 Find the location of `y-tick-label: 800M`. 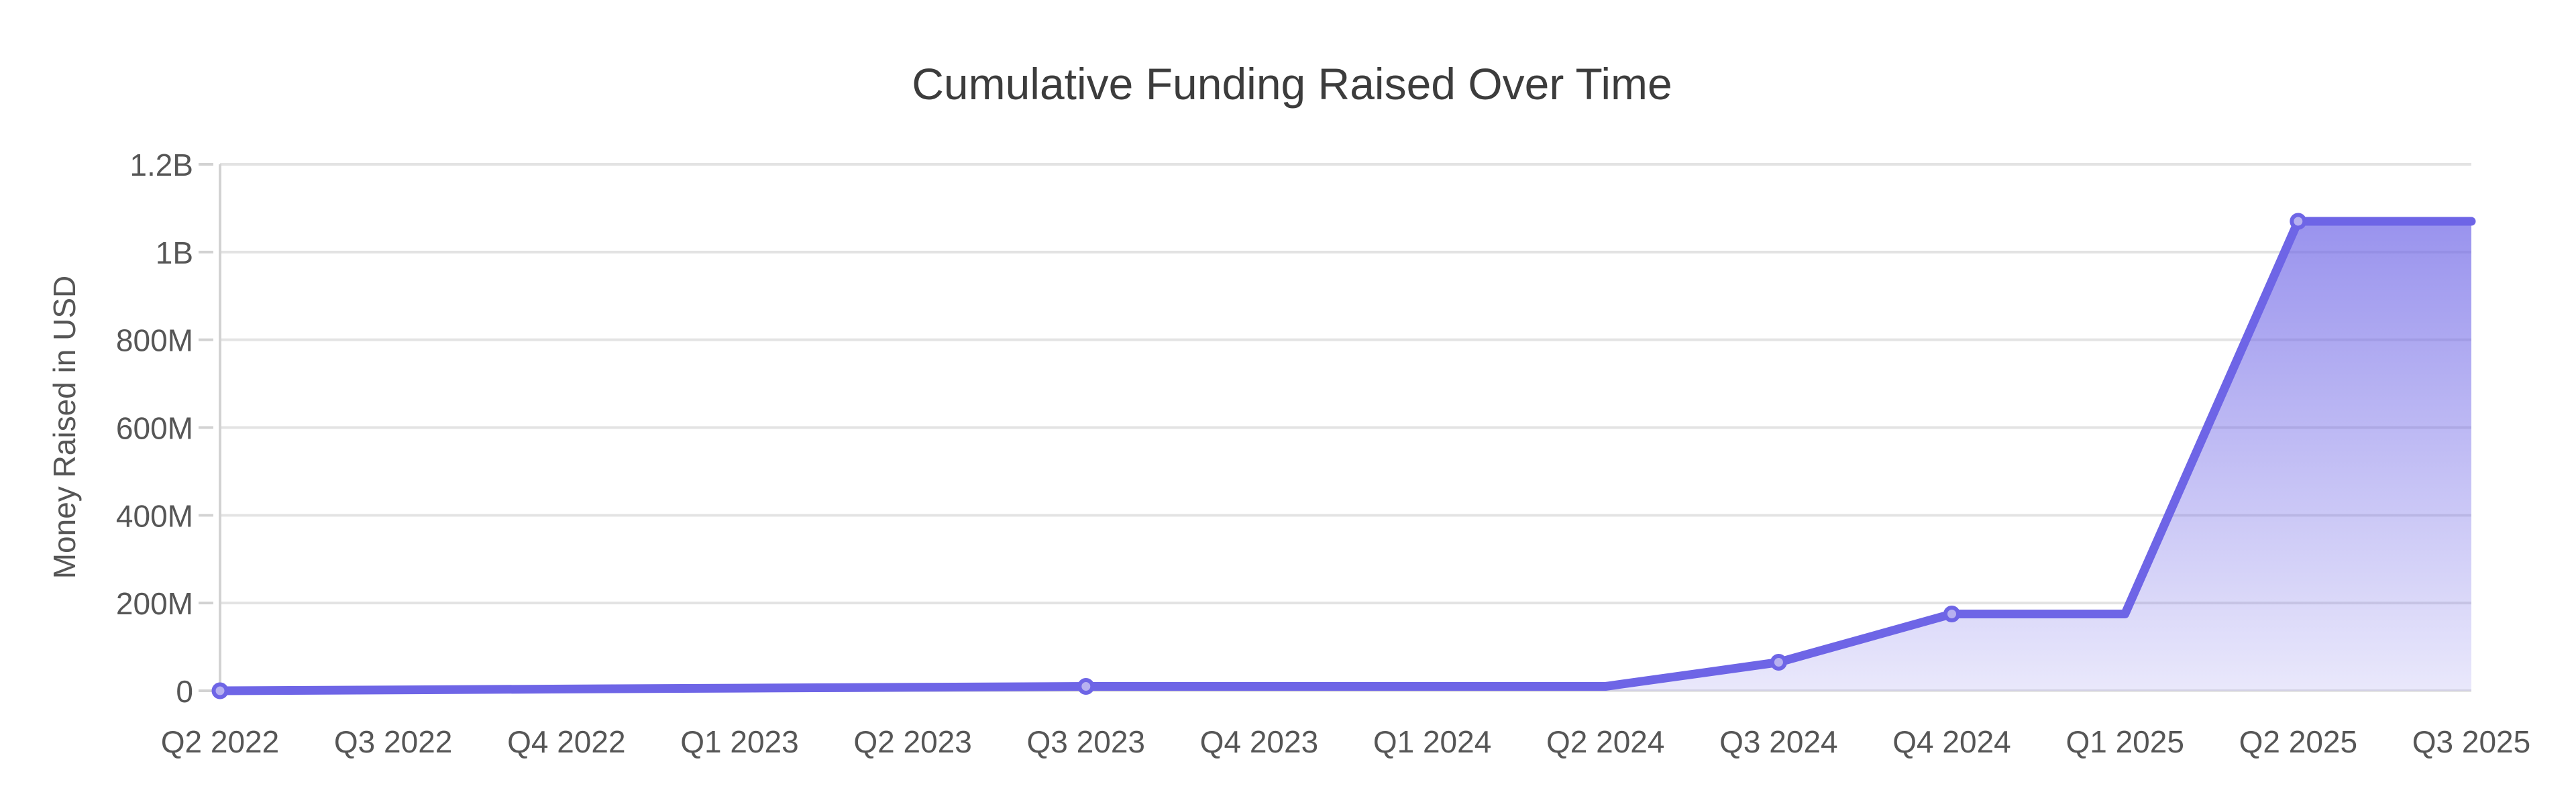

y-tick-label: 800M is located at coordinates (154, 340).